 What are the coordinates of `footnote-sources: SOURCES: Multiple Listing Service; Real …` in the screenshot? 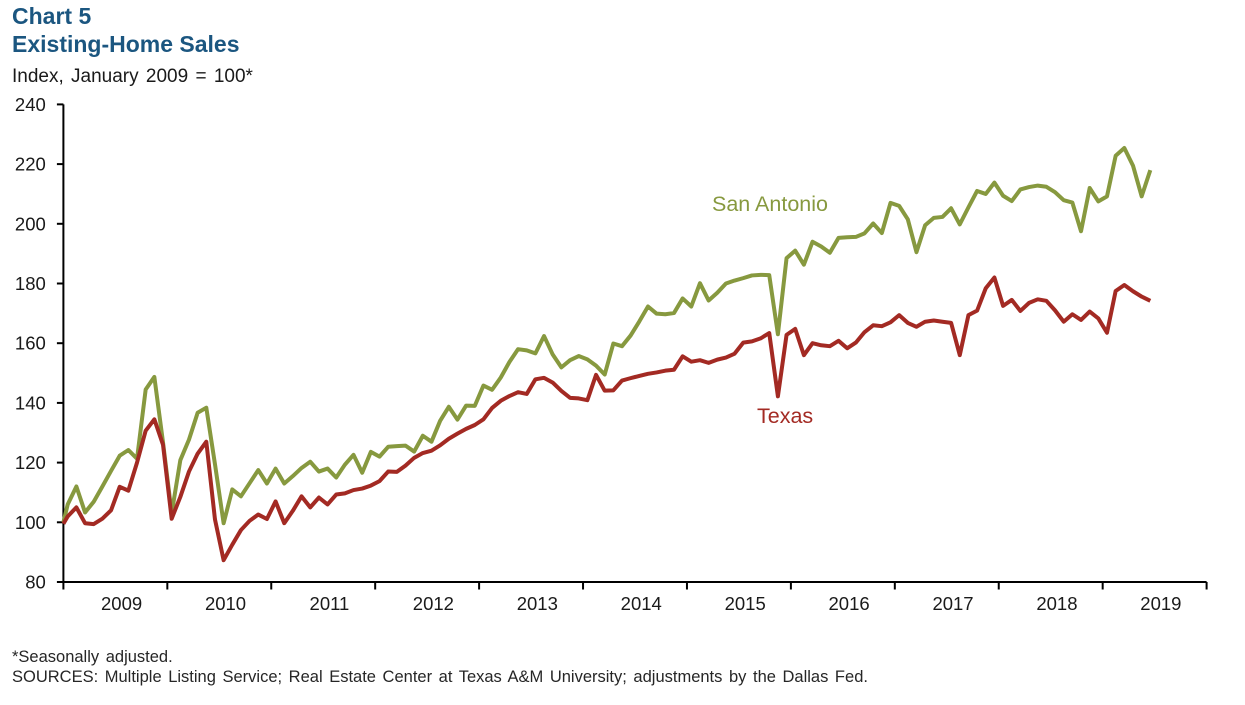 It's located at (440, 677).